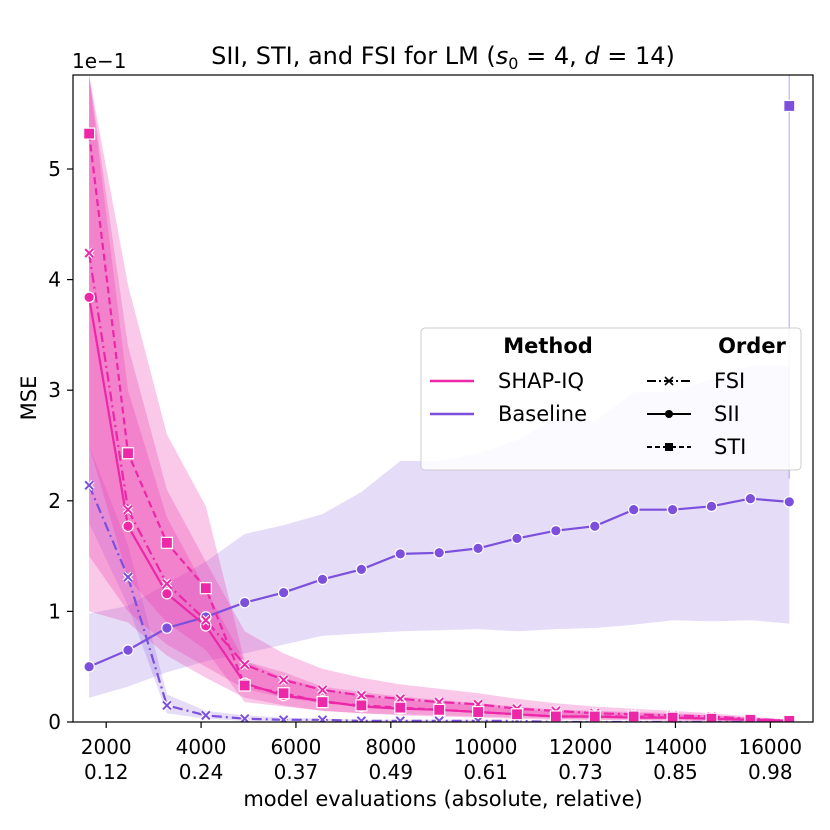 This screenshot has height=830, width=830. I want to click on x-tick-label: 6000, so click(295, 747).